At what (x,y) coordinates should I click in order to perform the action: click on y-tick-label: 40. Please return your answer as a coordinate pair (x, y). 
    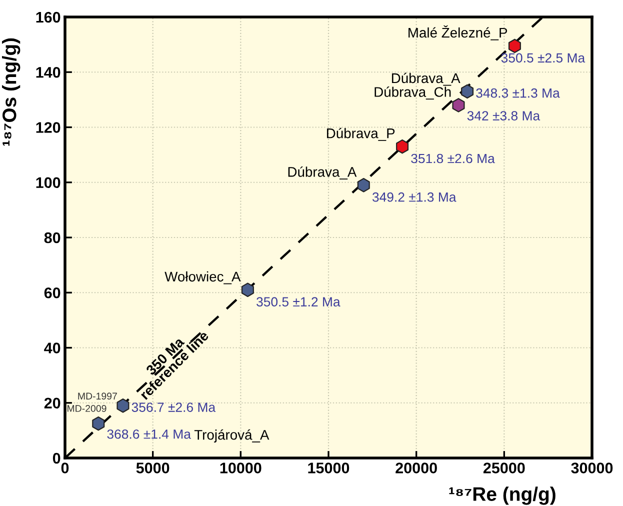
    Looking at the image, I should click on (52, 348).